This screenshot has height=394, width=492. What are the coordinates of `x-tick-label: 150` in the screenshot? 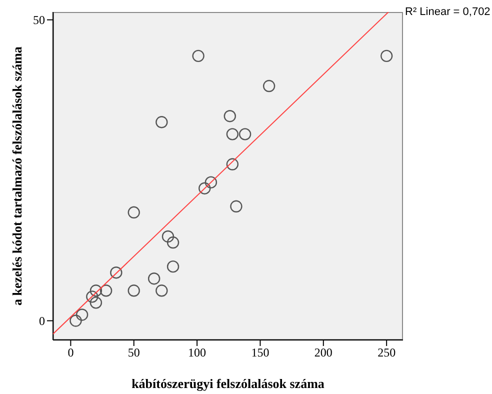 It's located at (260, 353).